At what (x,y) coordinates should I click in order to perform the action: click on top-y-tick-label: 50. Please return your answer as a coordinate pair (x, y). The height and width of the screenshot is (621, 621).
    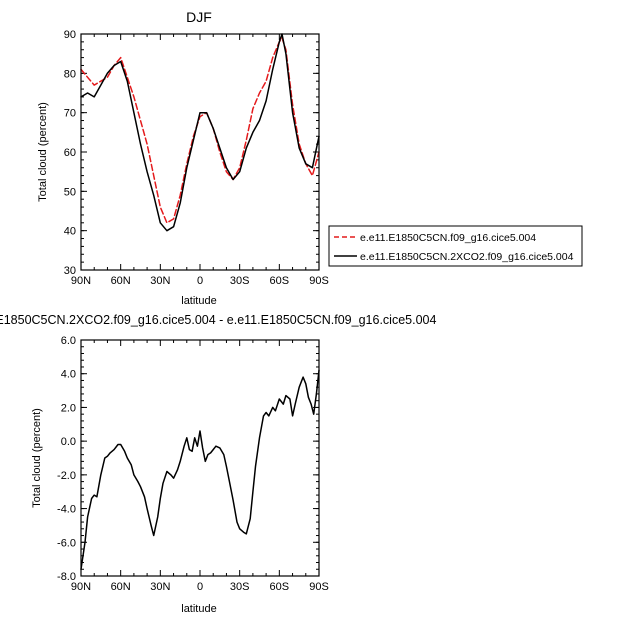
    Looking at the image, I should click on (70, 192).